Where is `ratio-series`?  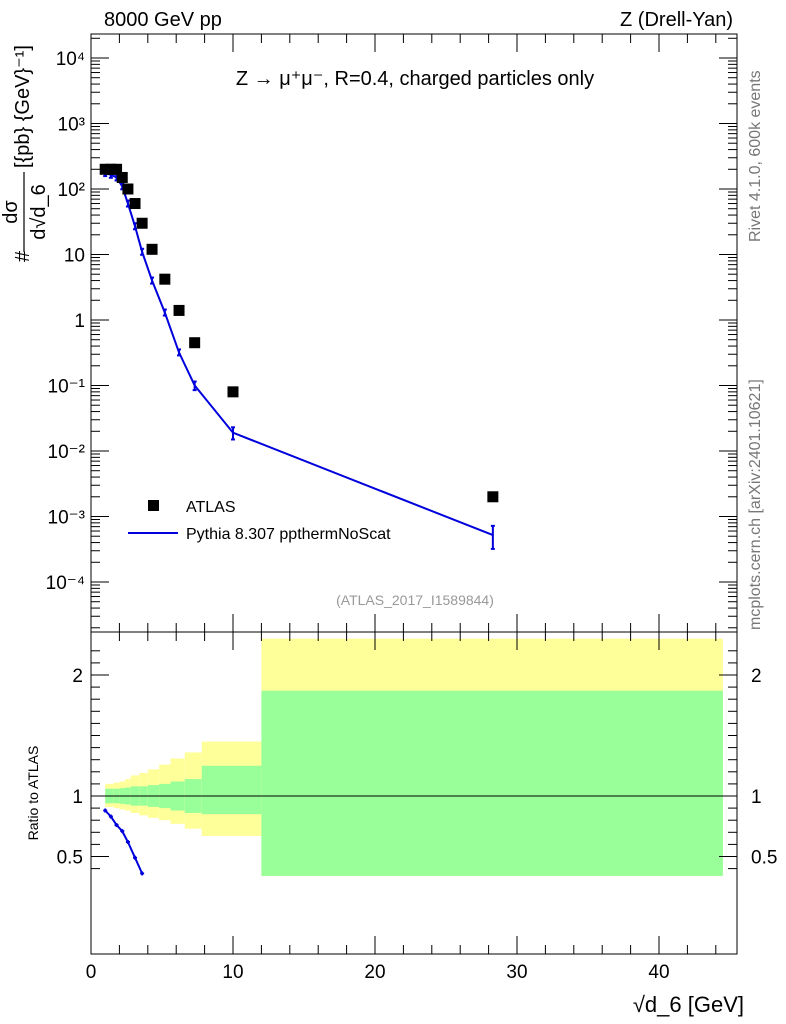
ratio-series is located at coordinates (124, 842).